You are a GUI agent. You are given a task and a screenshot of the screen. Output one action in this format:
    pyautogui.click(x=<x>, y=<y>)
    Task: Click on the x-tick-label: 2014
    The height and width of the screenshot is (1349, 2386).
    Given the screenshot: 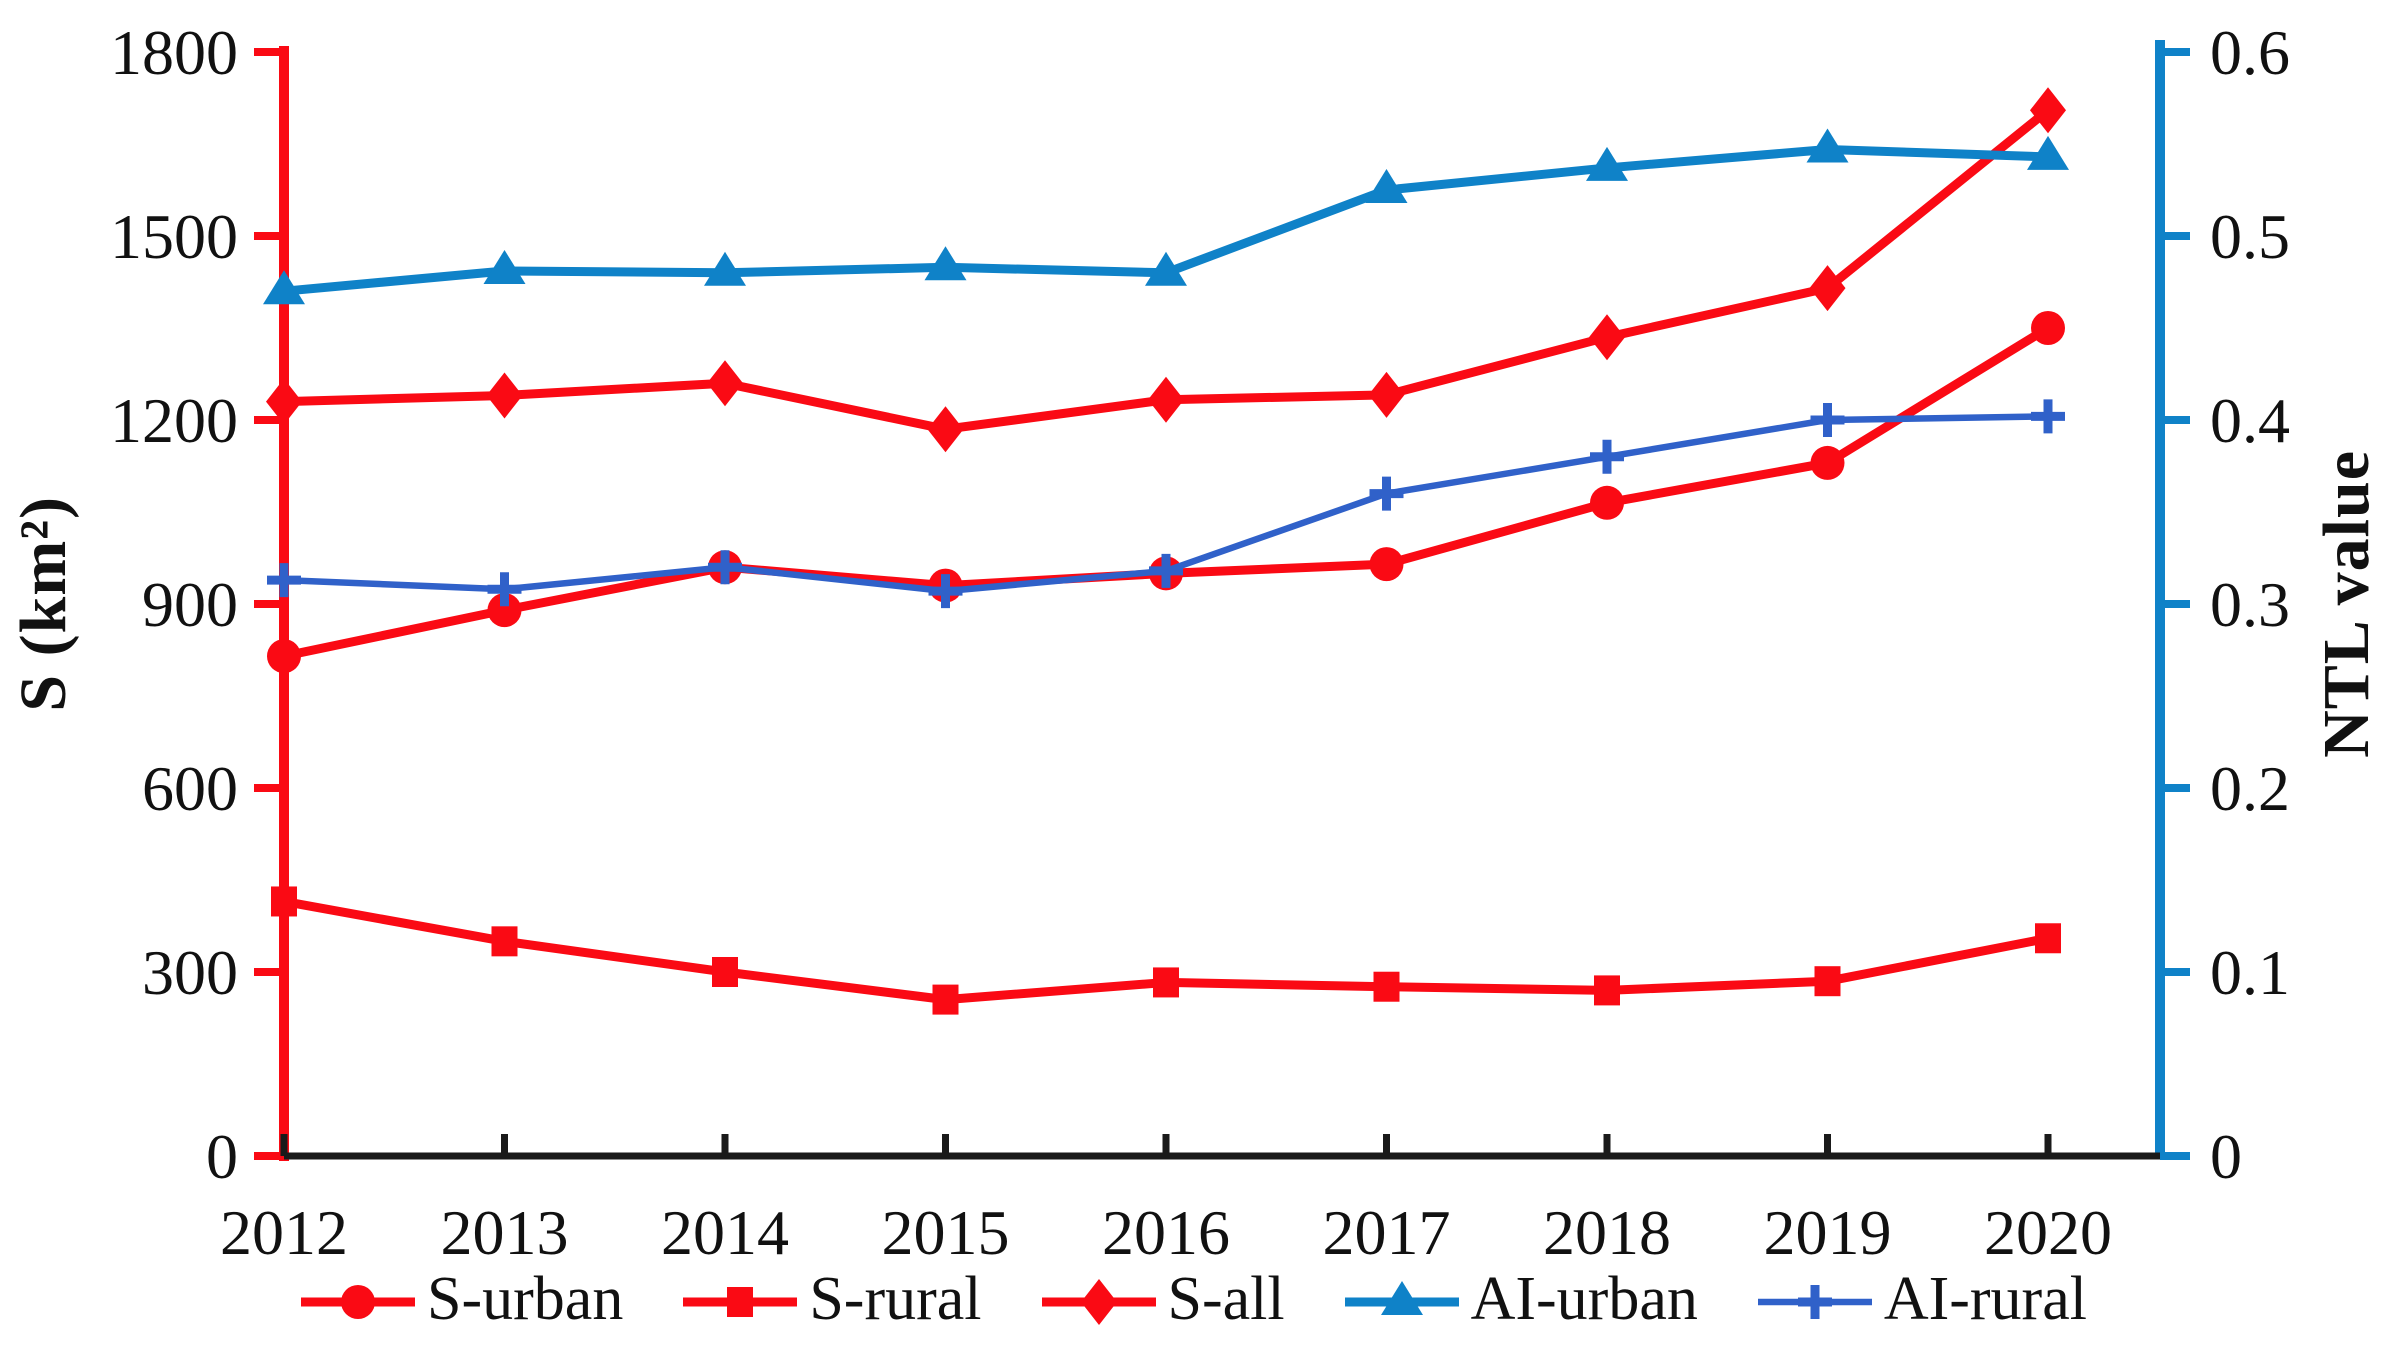 What is the action you would take?
    pyautogui.click(x=725, y=1232)
    